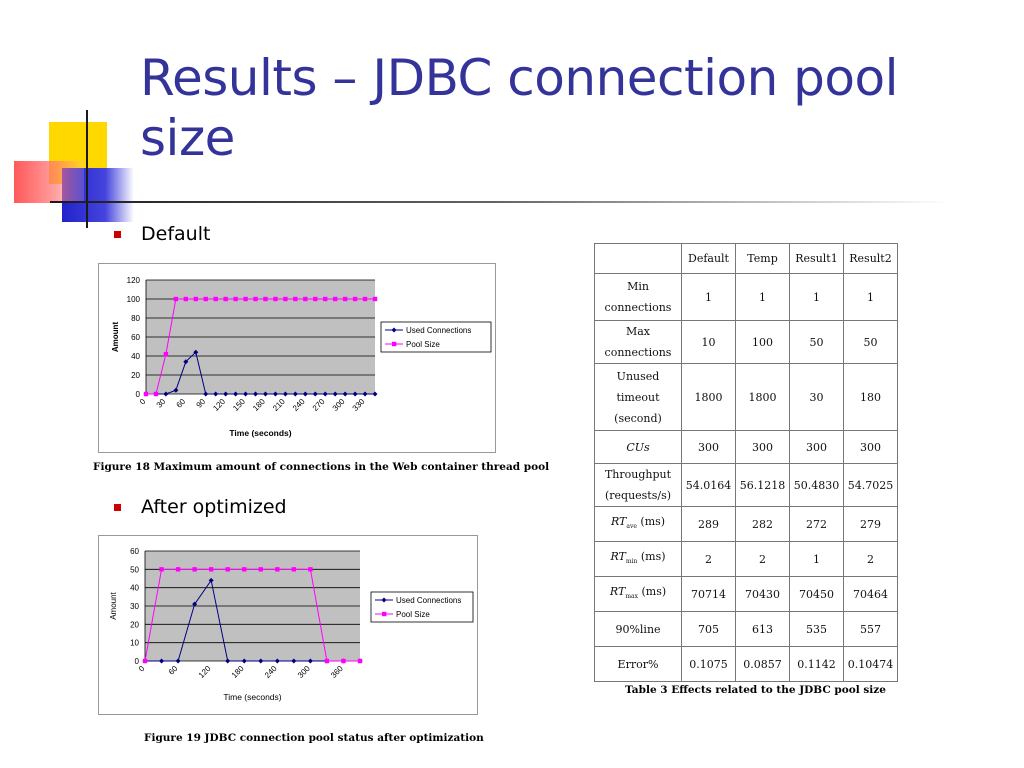 This screenshot has width=1024, height=768. What do you see at coordinates (200, 507) in the screenshot?
I see `bullet-after-optimized: After optimized` at bounding box center [200, 507].